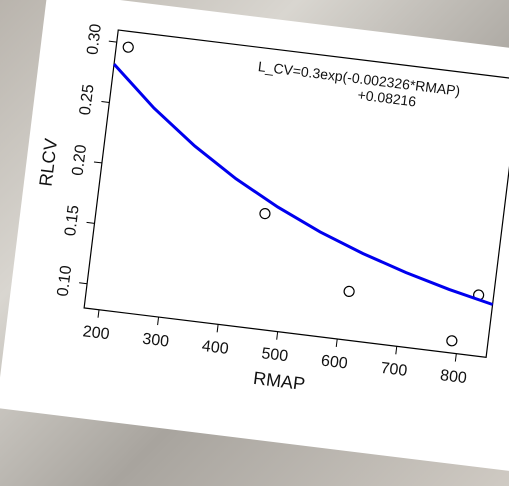  I want to click on x-tick-label: 400, so click(215, 348).